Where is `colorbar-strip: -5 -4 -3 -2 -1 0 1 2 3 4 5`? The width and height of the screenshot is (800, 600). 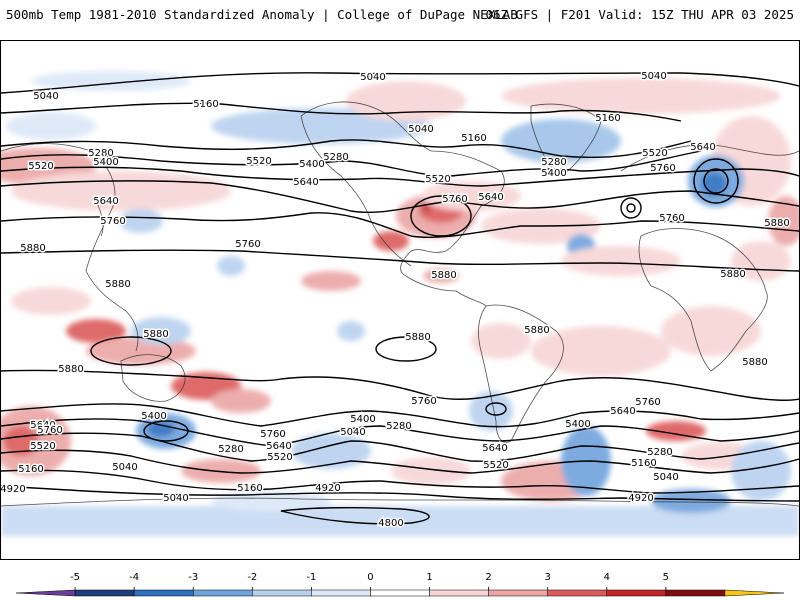
colorbar-strip: -5 -4 -3 -2 -1 0 1 2 3 4 5 is located at coordinates (400, 584).